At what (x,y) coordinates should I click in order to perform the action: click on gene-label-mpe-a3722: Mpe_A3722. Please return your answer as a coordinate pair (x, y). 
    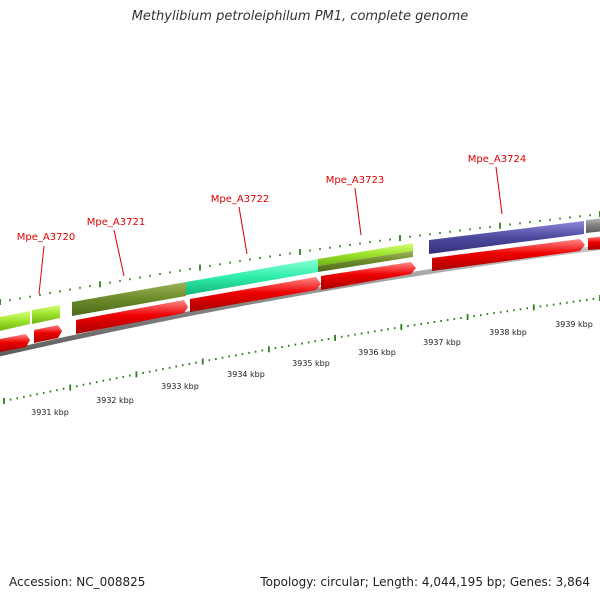
    Looking at the image, I should click on (240, 199).